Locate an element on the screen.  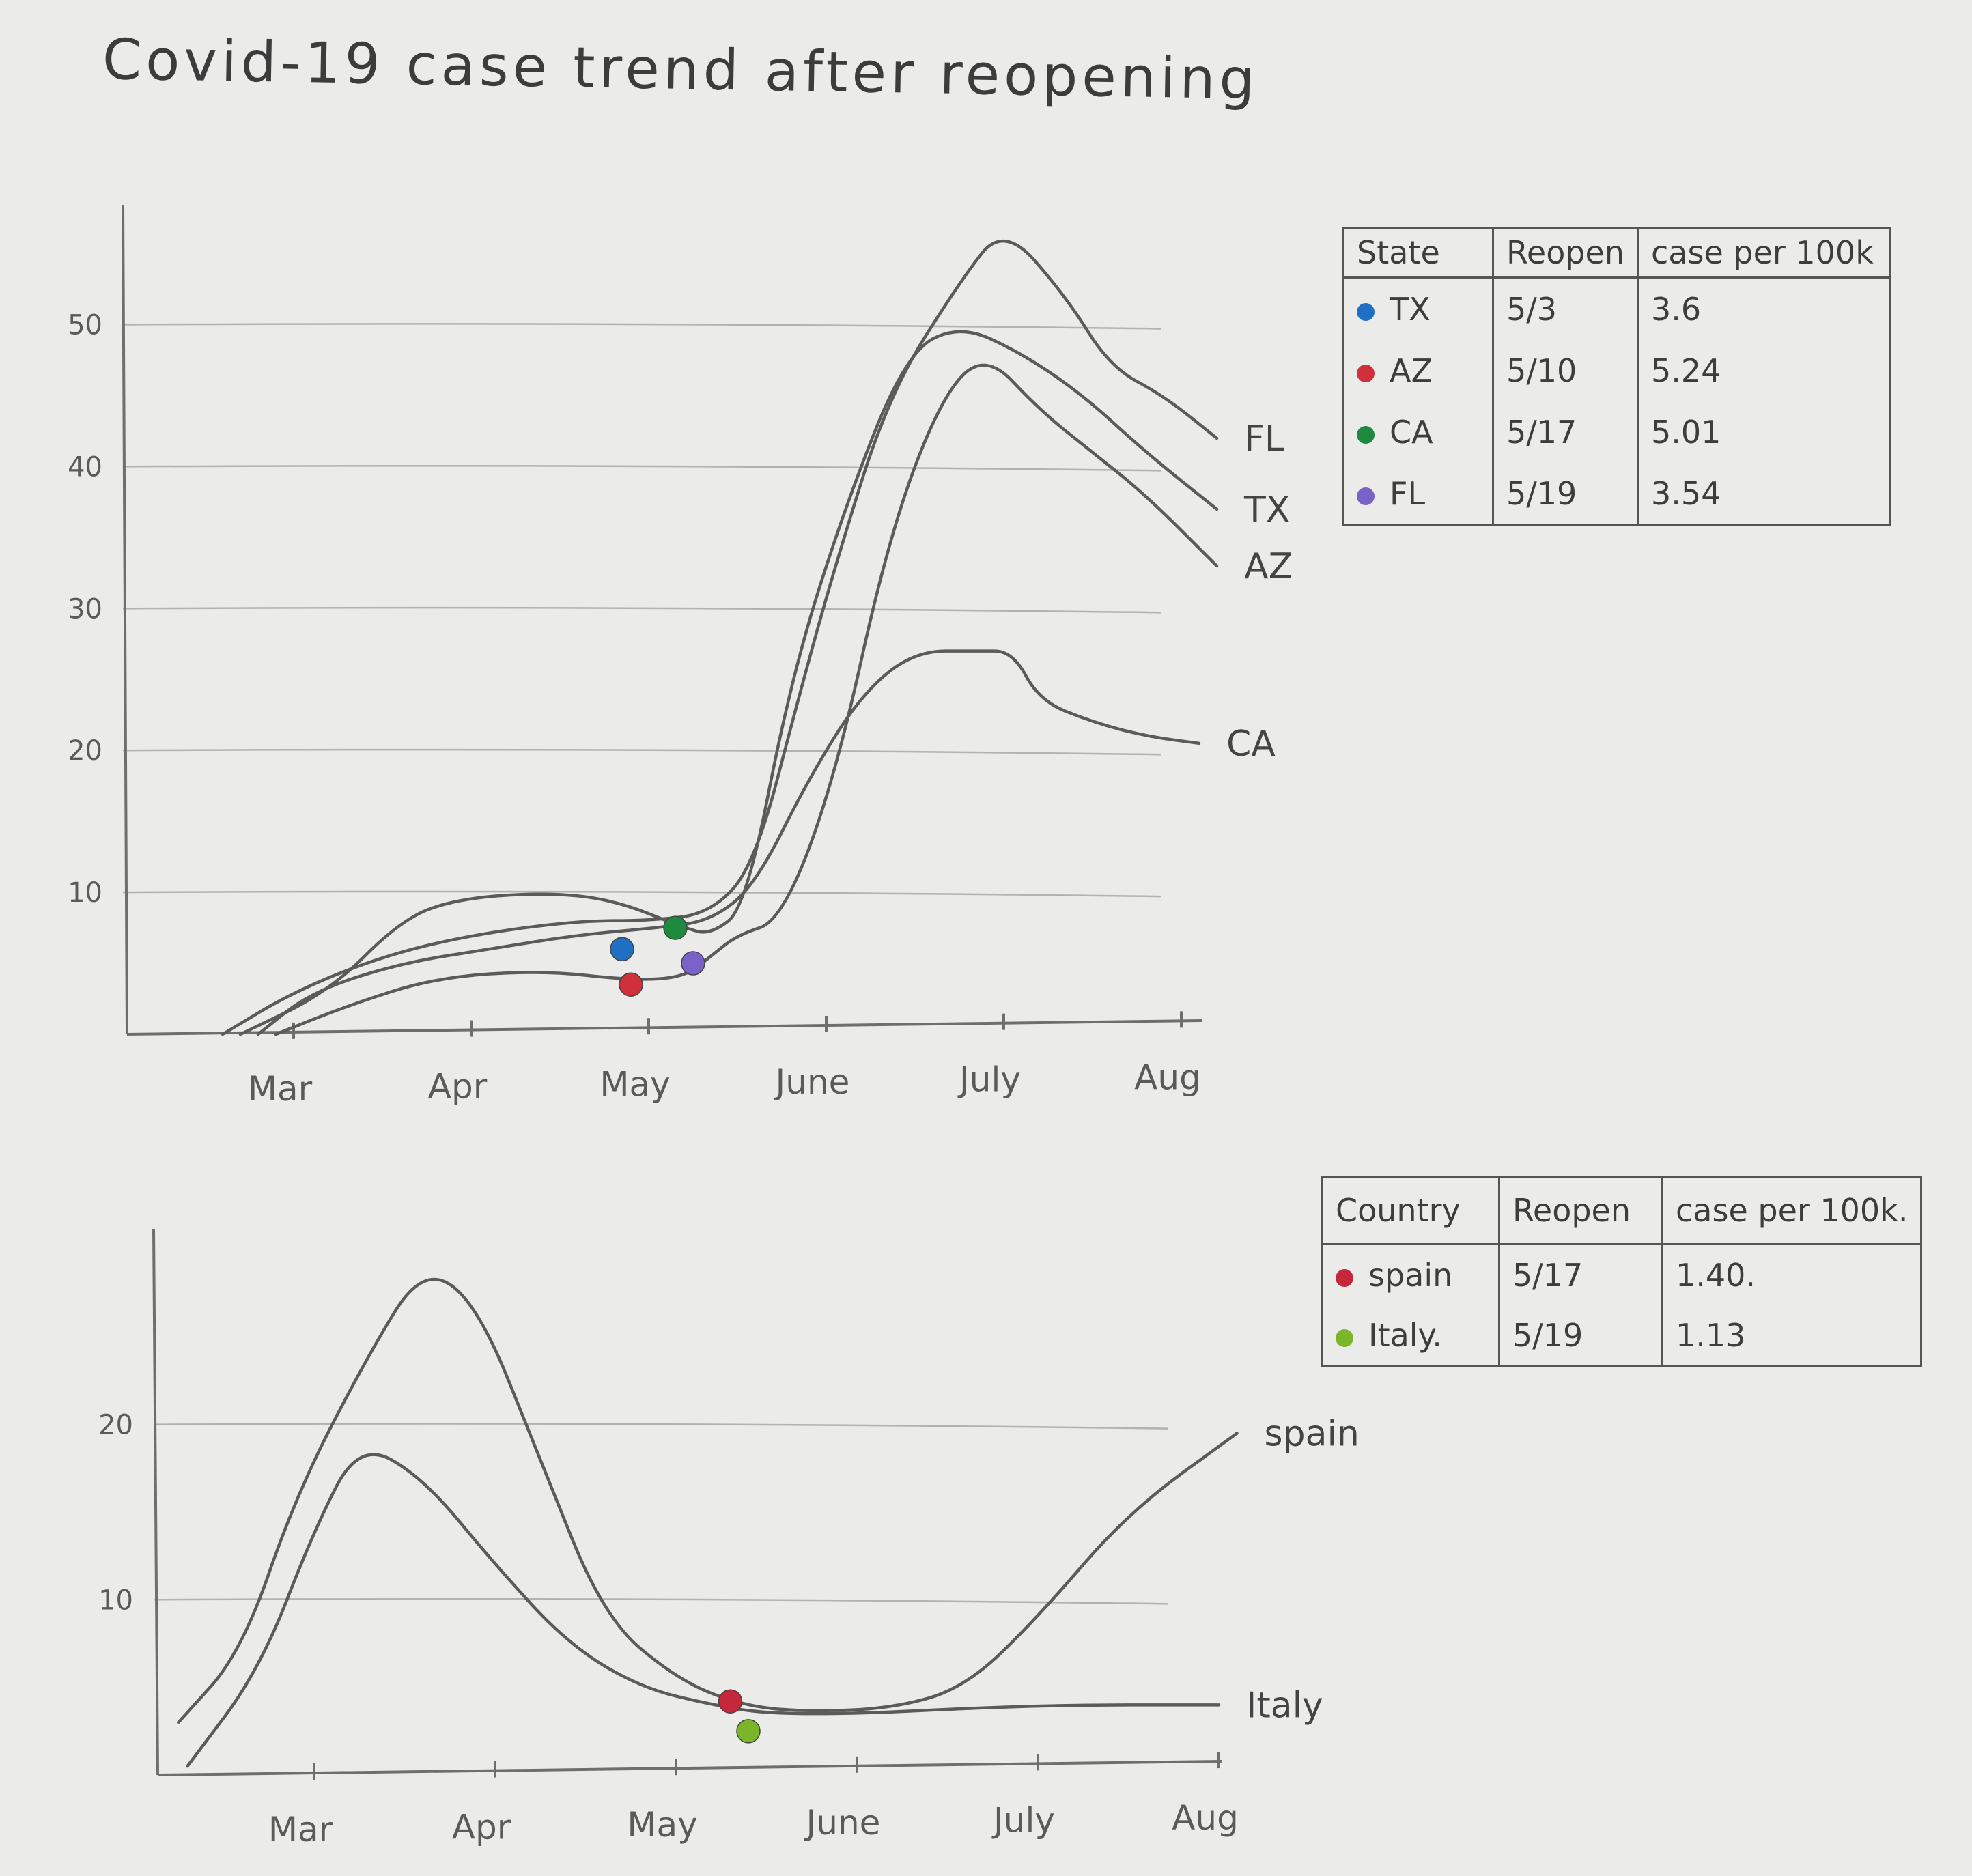
y-tick-label: 30 is located at coordinates (85, 609).